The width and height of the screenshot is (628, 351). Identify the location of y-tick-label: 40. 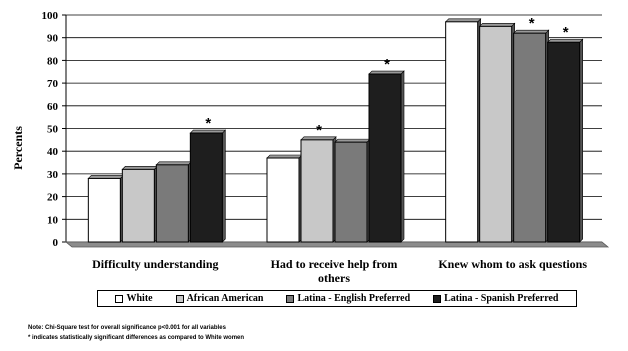
(53, 152).